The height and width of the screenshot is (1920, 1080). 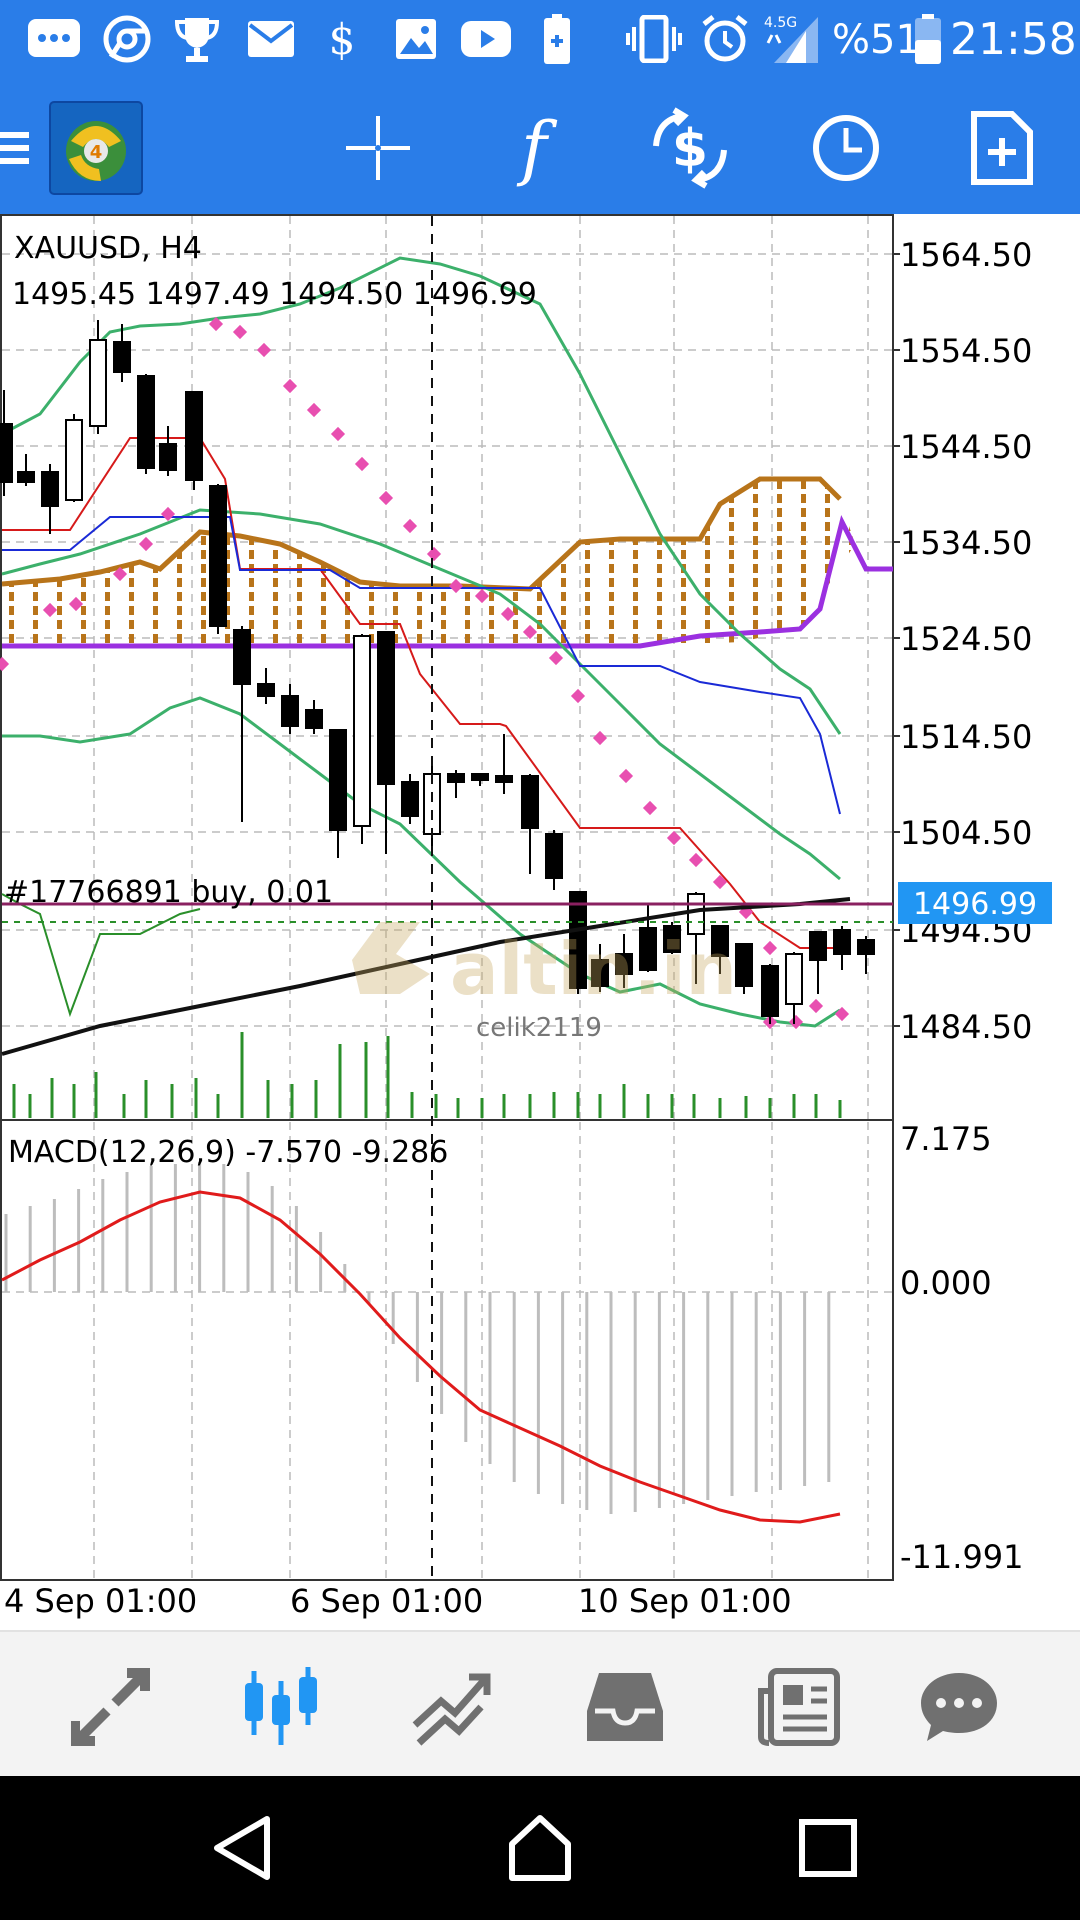 I want to click on ichimoku-cloud-edge, so click(x=421, y=534).